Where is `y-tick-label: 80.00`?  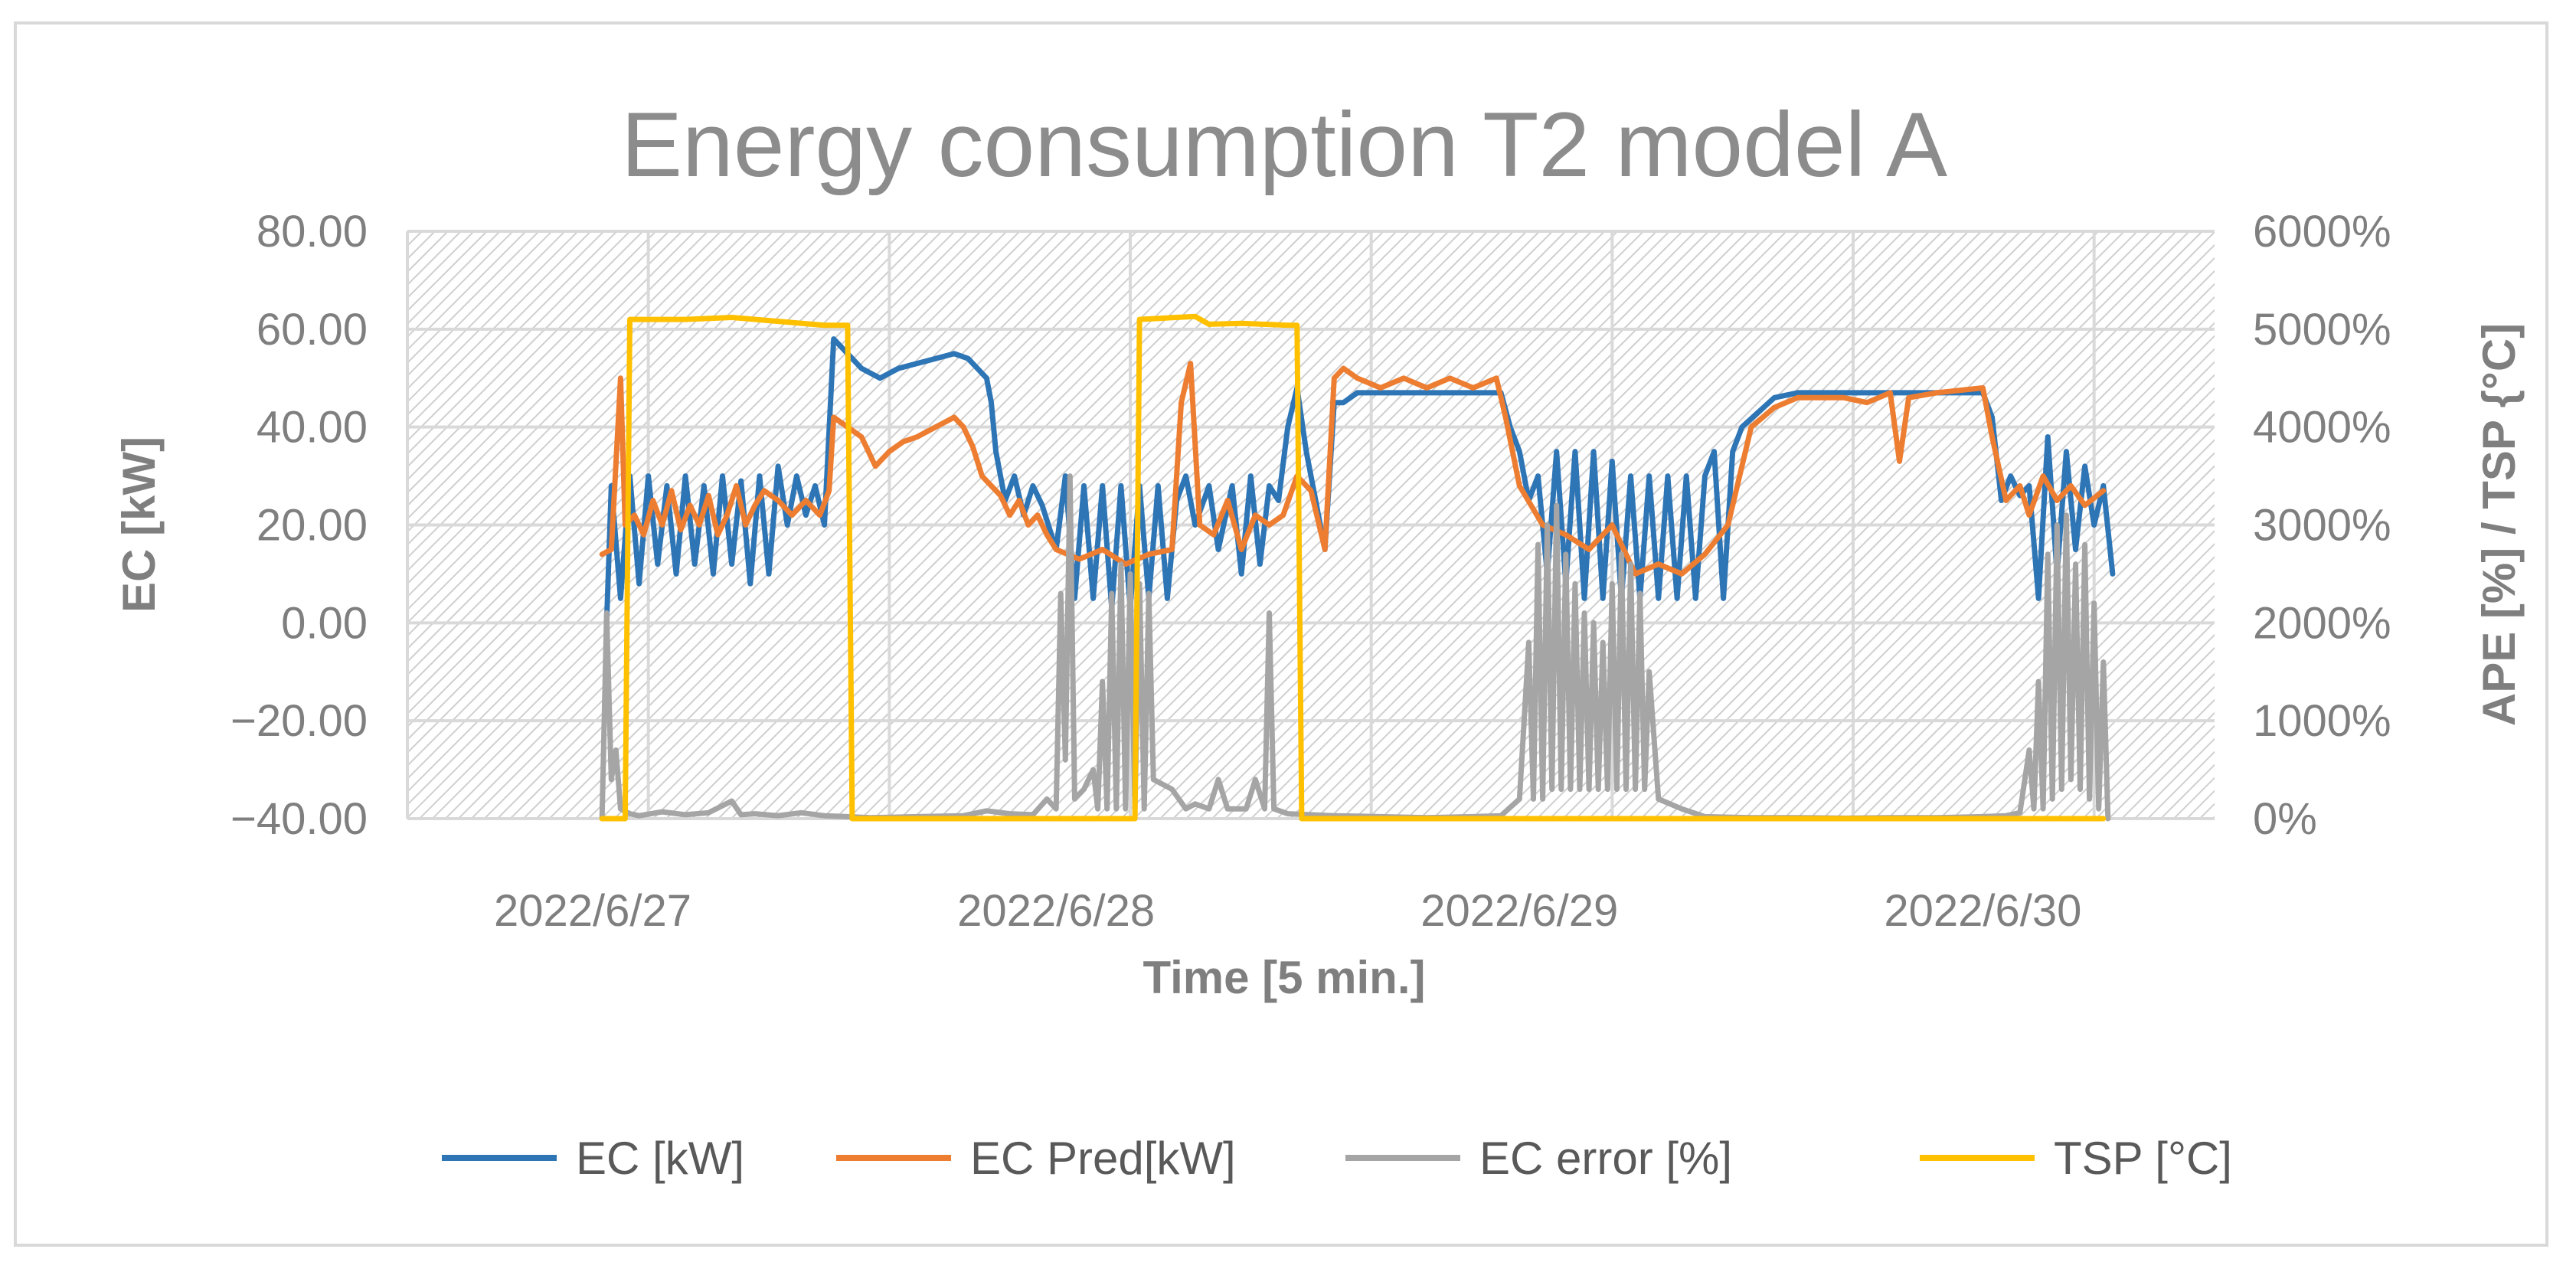 y-tick-label: 80.00 is located at coordinates (312, 232).